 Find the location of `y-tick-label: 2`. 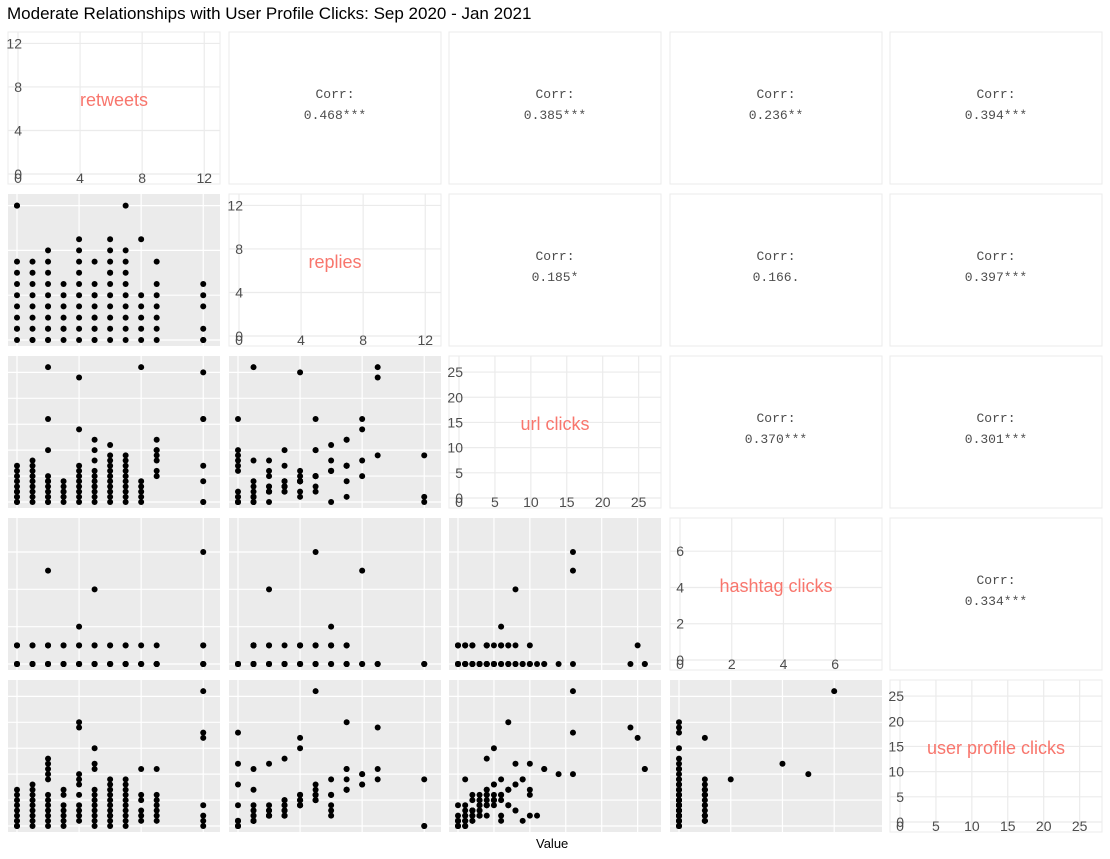

y-tick-label: 2 is located at coordinates (680, 624).